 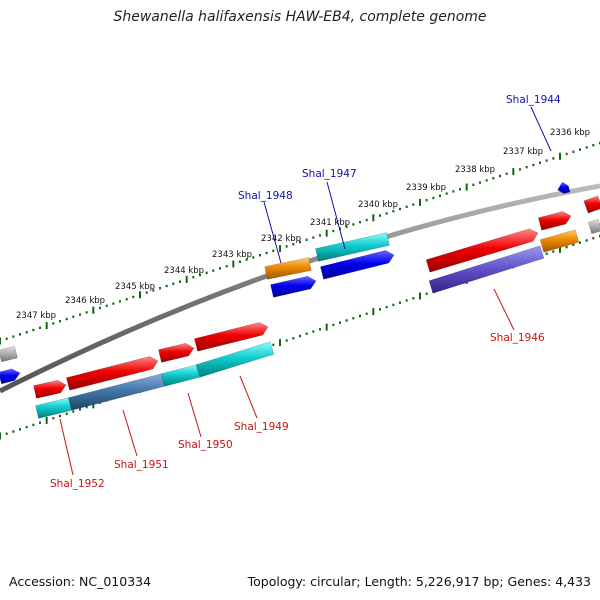 I want to click on gene-labels-top: Shal_1948 Shal_1947 Shal_1944, so click(x=399, y=148).